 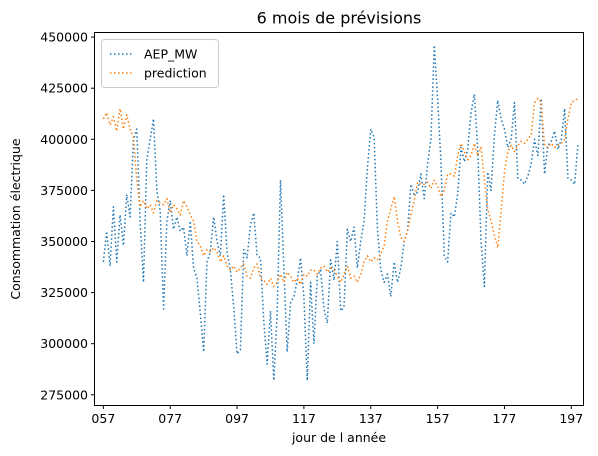 I want to click on x-tick-label: 197, so click(x=571, y=418).